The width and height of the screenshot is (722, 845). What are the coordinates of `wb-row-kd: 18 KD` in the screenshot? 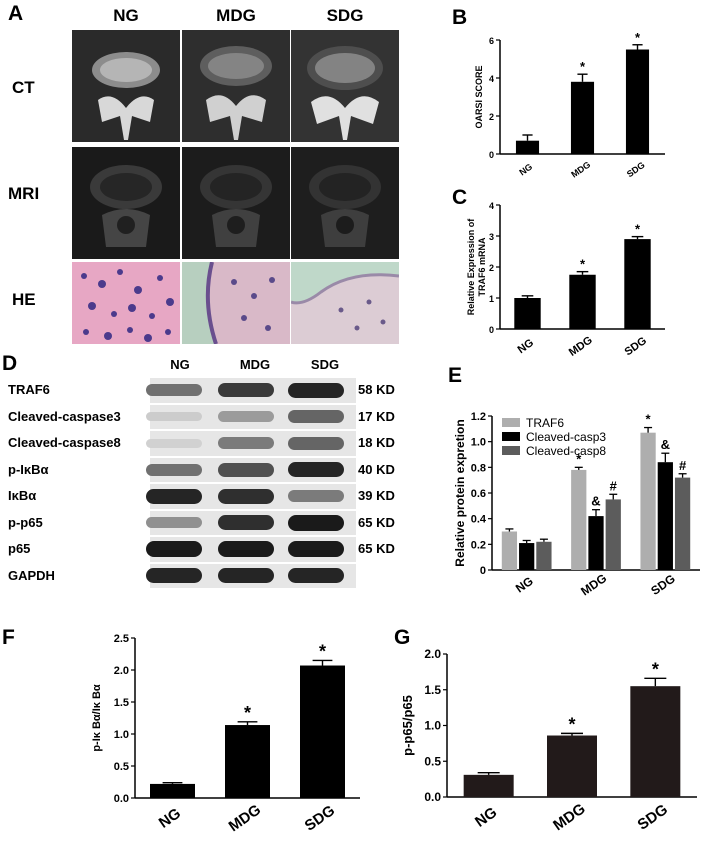 It's located at (376, 442).